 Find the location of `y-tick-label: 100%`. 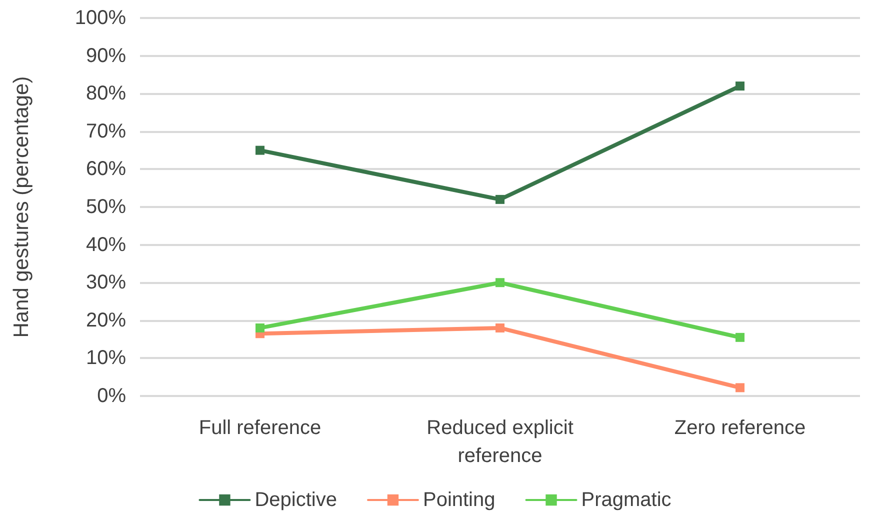

y-tick-label: 100% is located at coordinates (100, 18).